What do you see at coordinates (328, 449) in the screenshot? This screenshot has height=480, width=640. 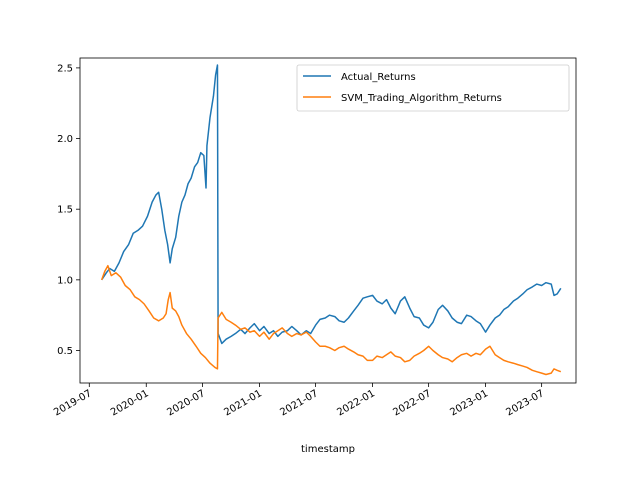 I see `x-axis-label: timestamp` at bounding box center [328, 449].